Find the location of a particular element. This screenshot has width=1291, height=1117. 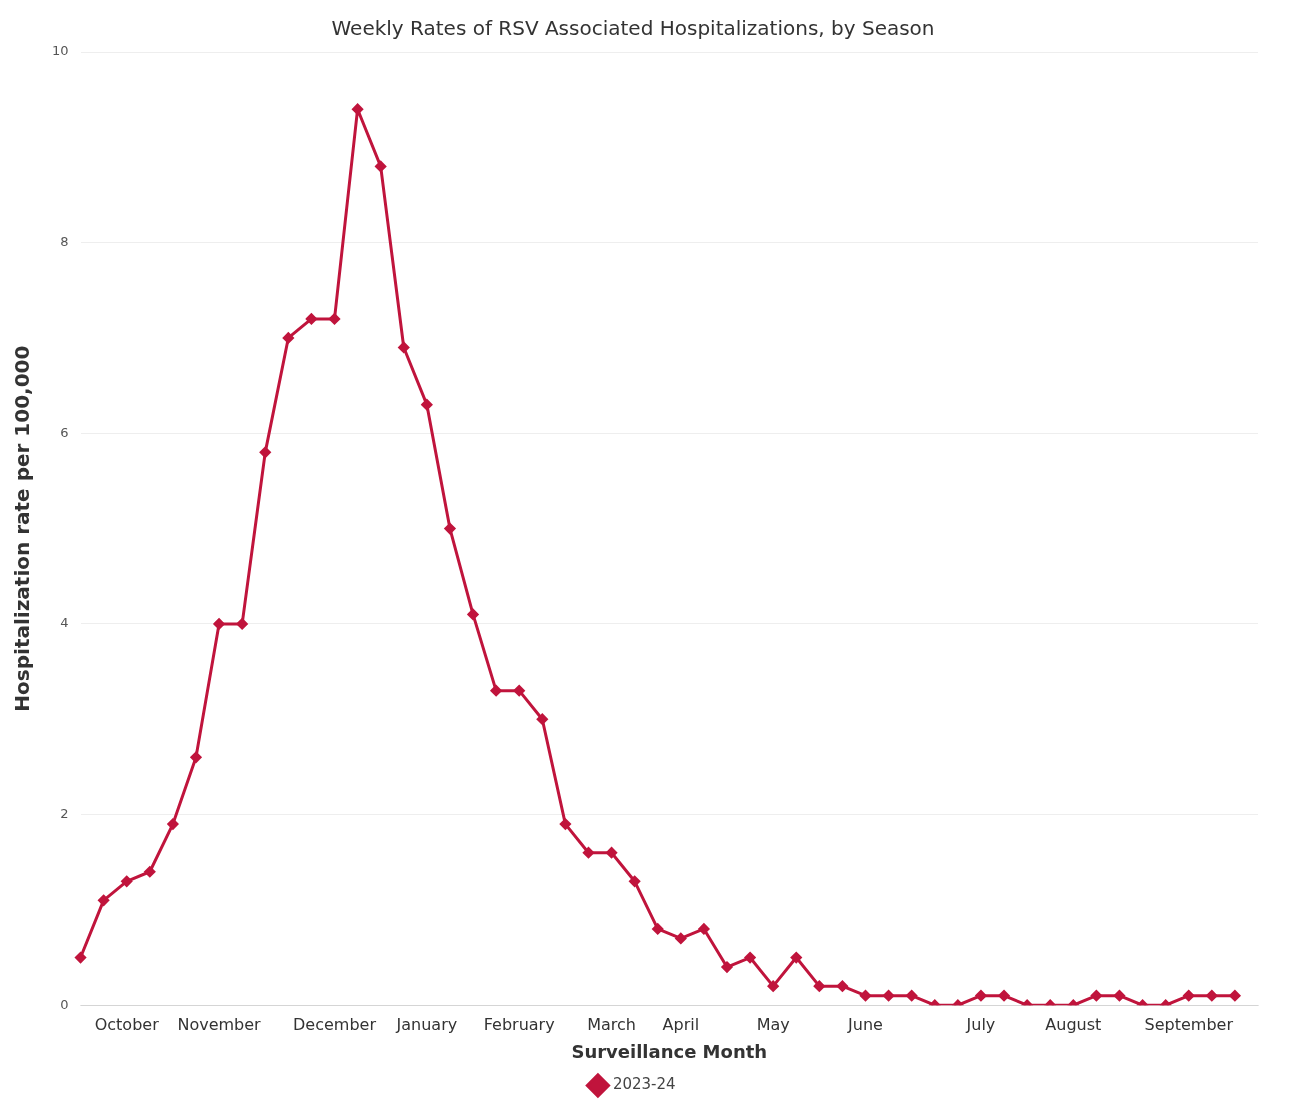

x-tick-label: August is located at coordinates (1073, 1024).